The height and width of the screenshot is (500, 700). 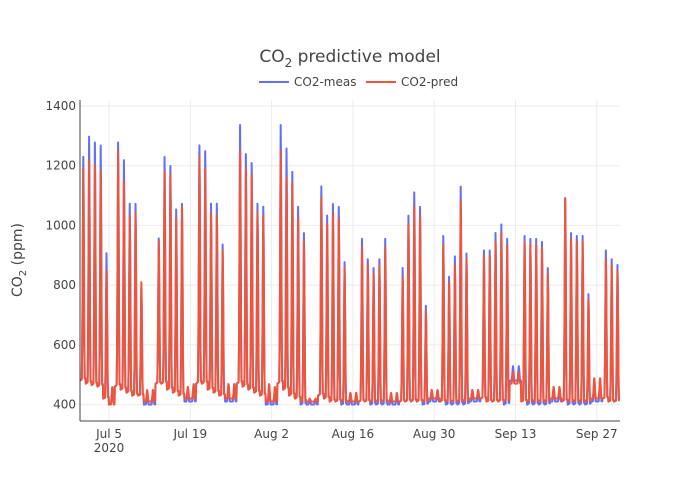 I want to click on x-tick-label: Sep 27, so click(x=597, y=434).